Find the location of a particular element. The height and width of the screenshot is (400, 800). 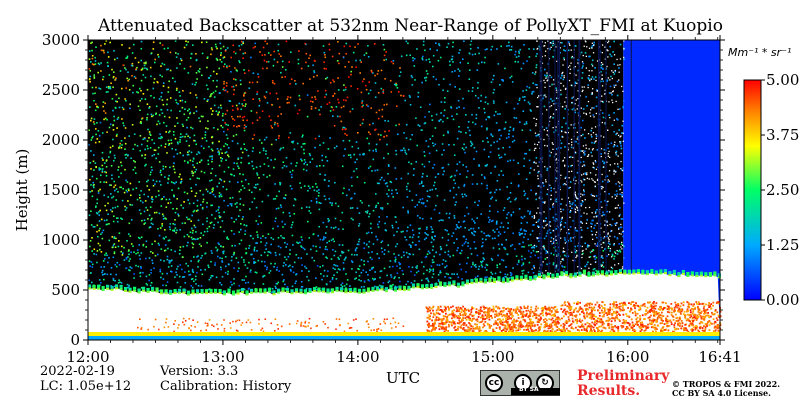

y-tick-label: 1500 is located at coordinates (61, 190).